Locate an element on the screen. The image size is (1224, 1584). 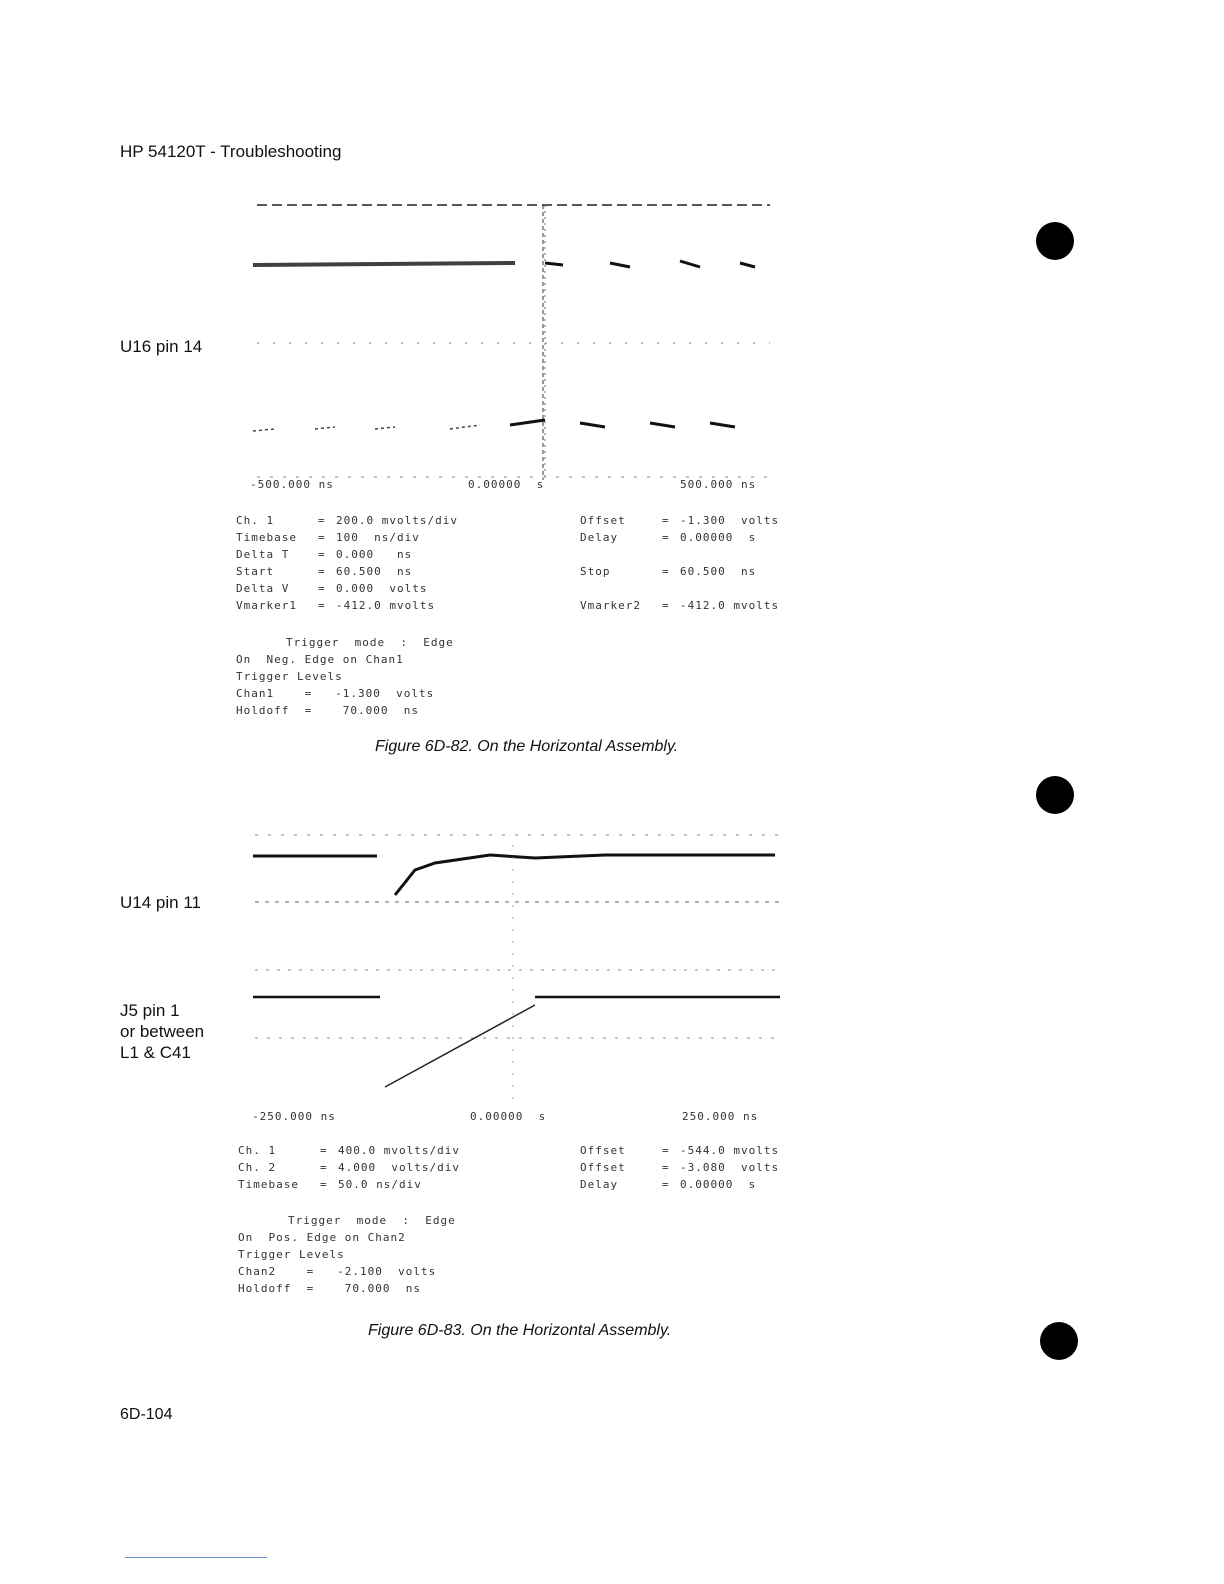
param-value: -3.080 volts is located at coordinates (730, 1167).